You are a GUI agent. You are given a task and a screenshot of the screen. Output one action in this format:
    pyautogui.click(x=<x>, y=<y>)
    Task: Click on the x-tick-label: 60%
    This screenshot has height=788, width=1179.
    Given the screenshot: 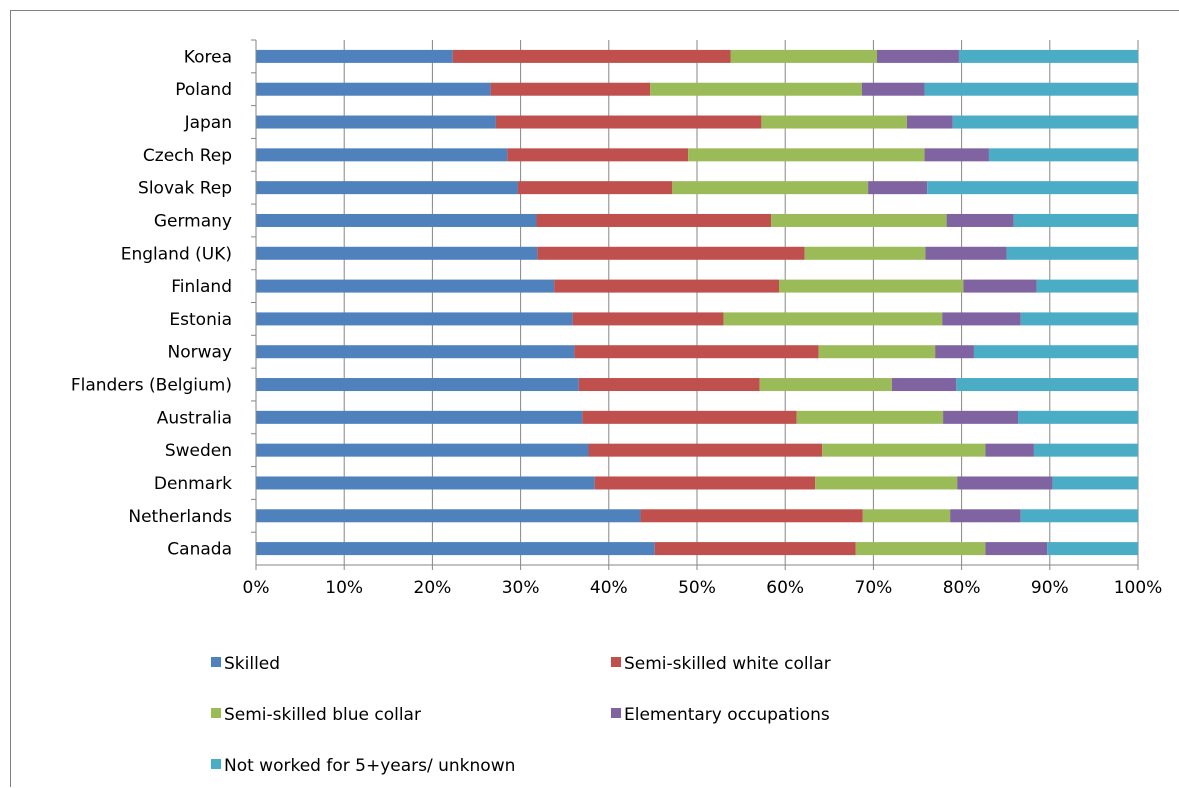 What is the action you would take?
    pyautogui.click(x=785, y=588)
    